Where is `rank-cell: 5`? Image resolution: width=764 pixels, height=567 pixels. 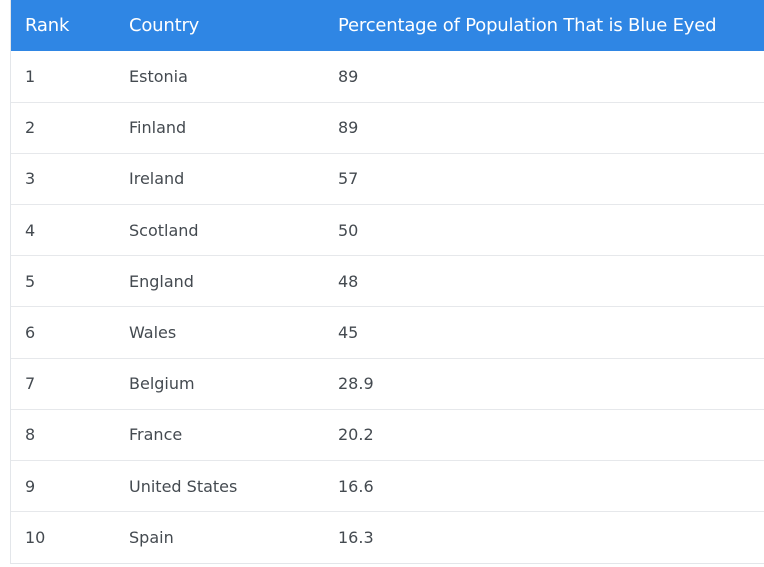
rank-cell: 5 is located at coordinates (30, 281).